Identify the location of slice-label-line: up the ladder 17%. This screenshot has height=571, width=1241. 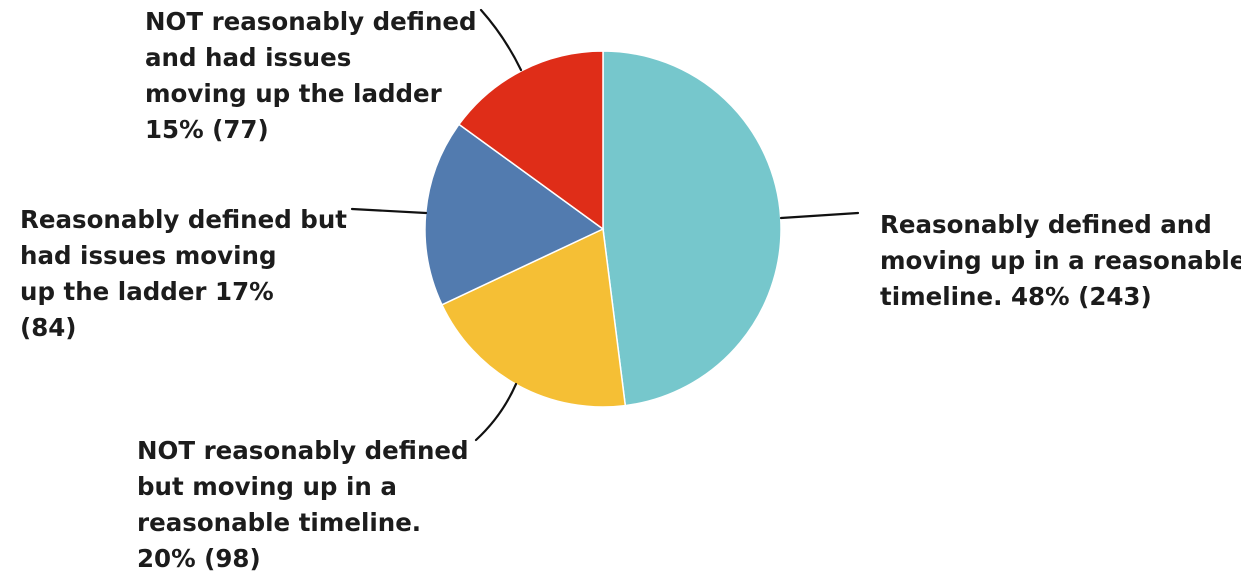
(147, 291).